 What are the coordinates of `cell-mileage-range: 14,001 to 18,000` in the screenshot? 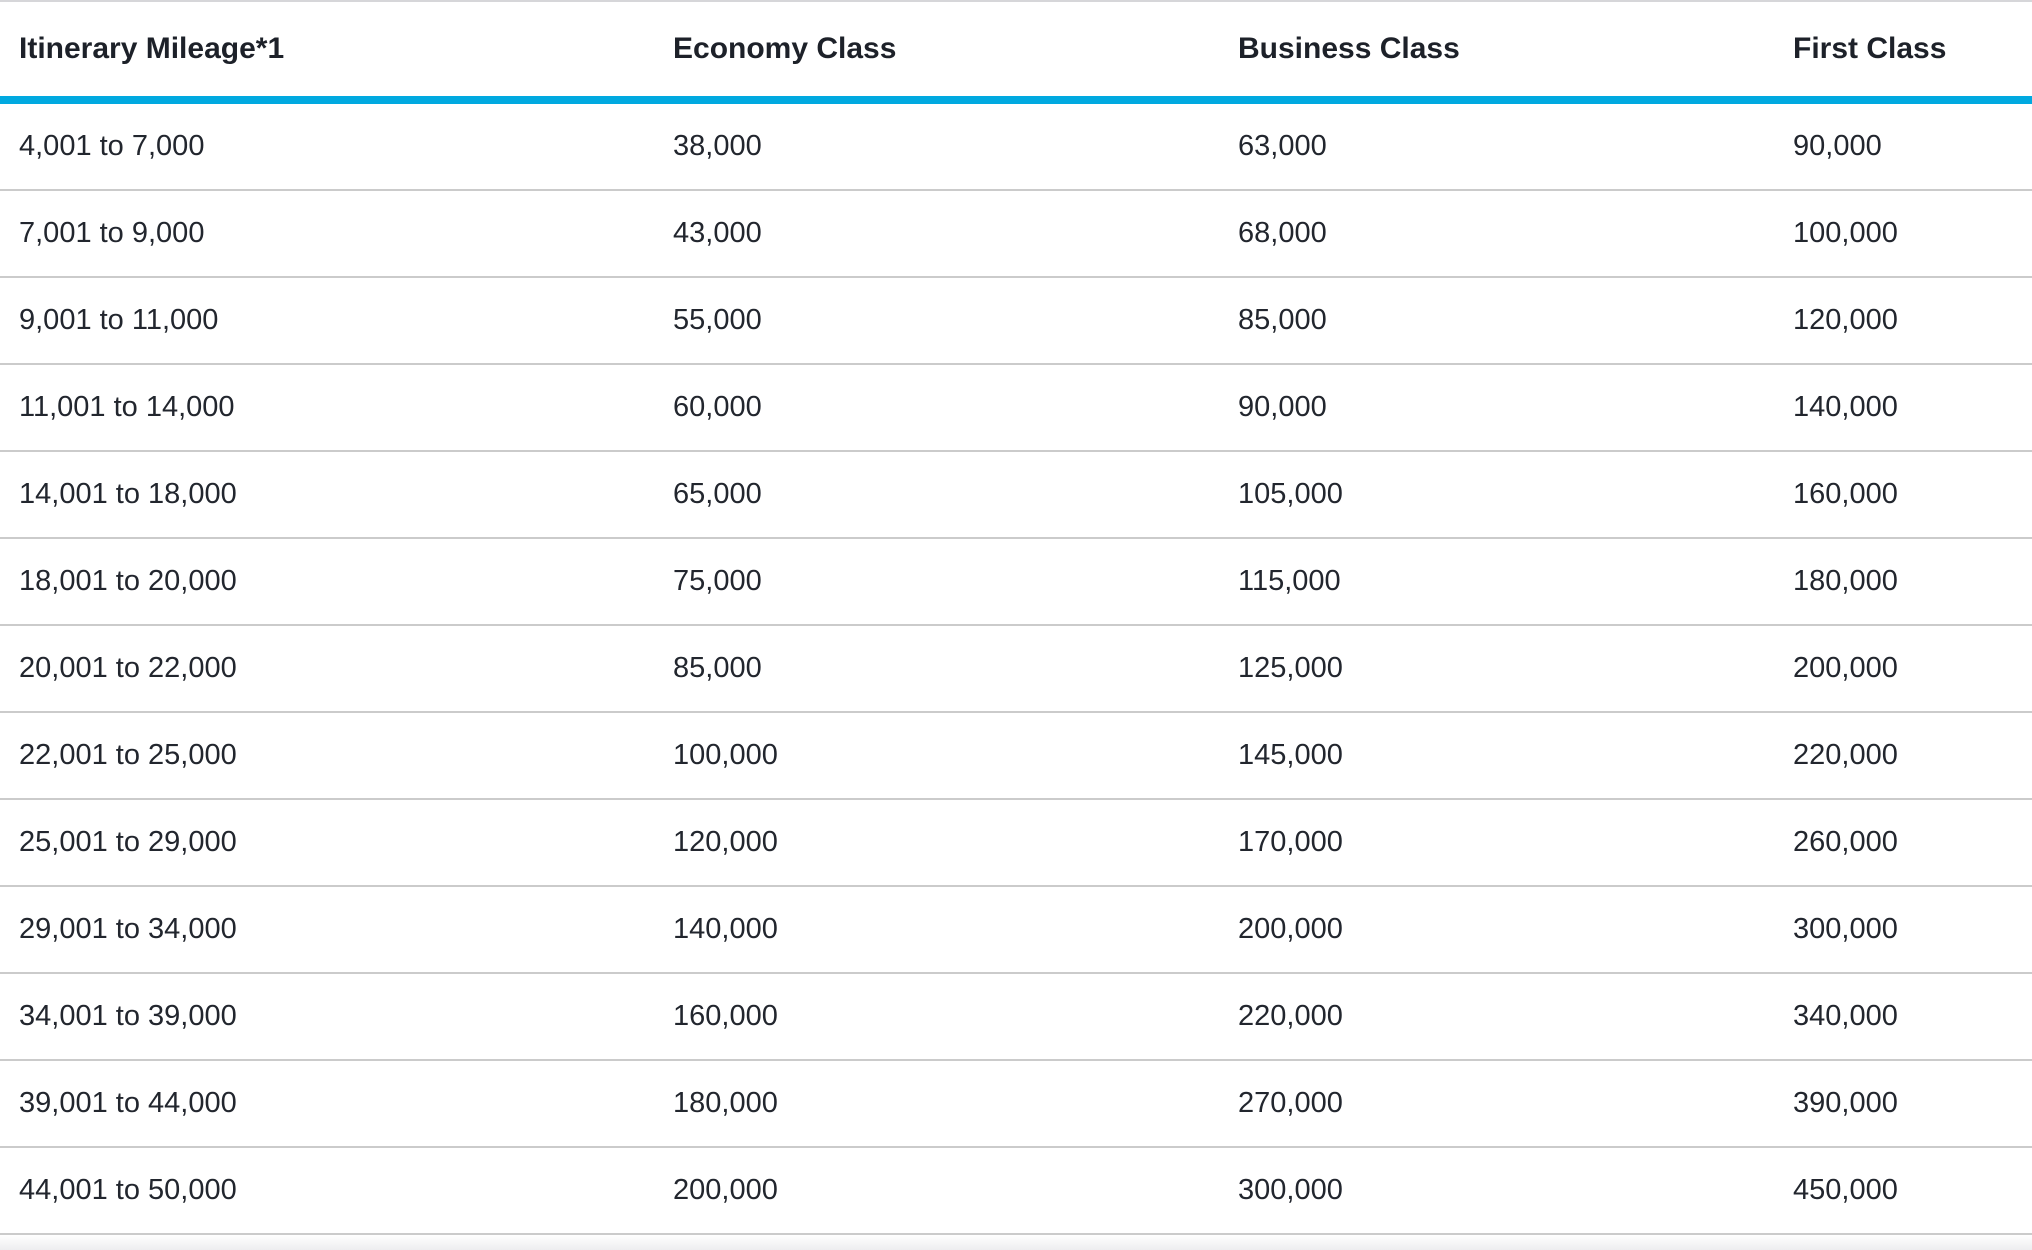 It's located at (128, 494).